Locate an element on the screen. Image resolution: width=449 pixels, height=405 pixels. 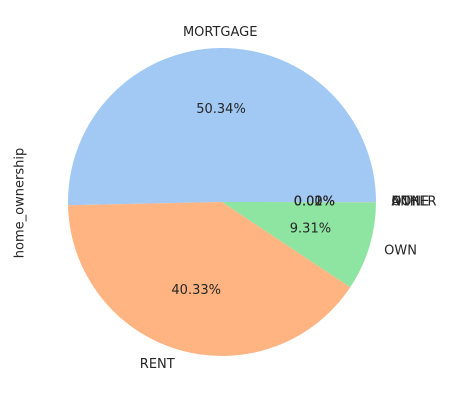
slice-pct-own: 9.31% is located at coordinates (310, 228).